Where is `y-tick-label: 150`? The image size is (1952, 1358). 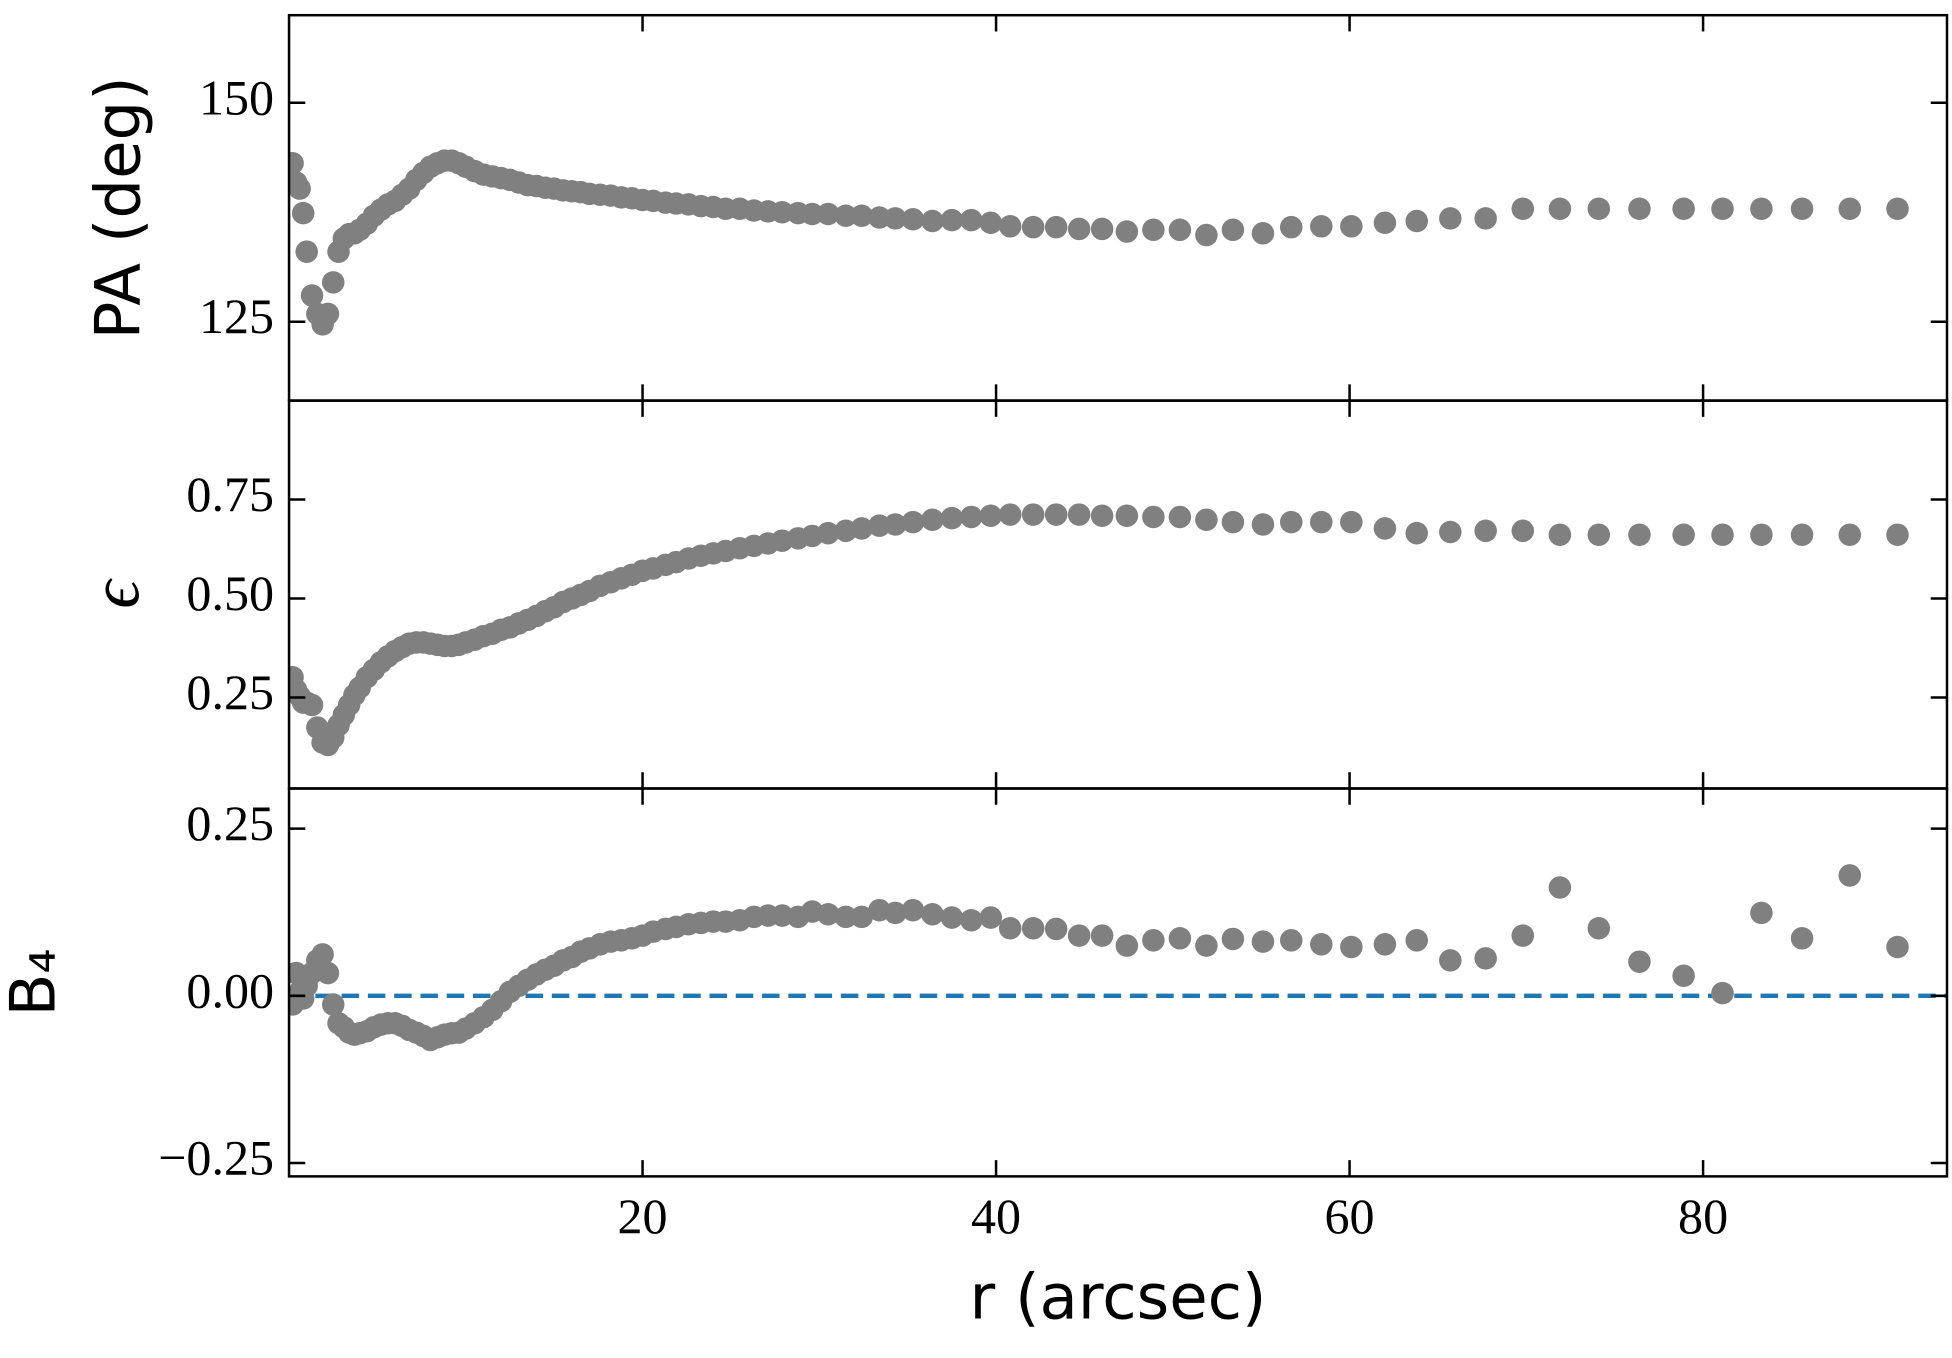
y-tick-label: 150 is located at coordinates (236, 97).